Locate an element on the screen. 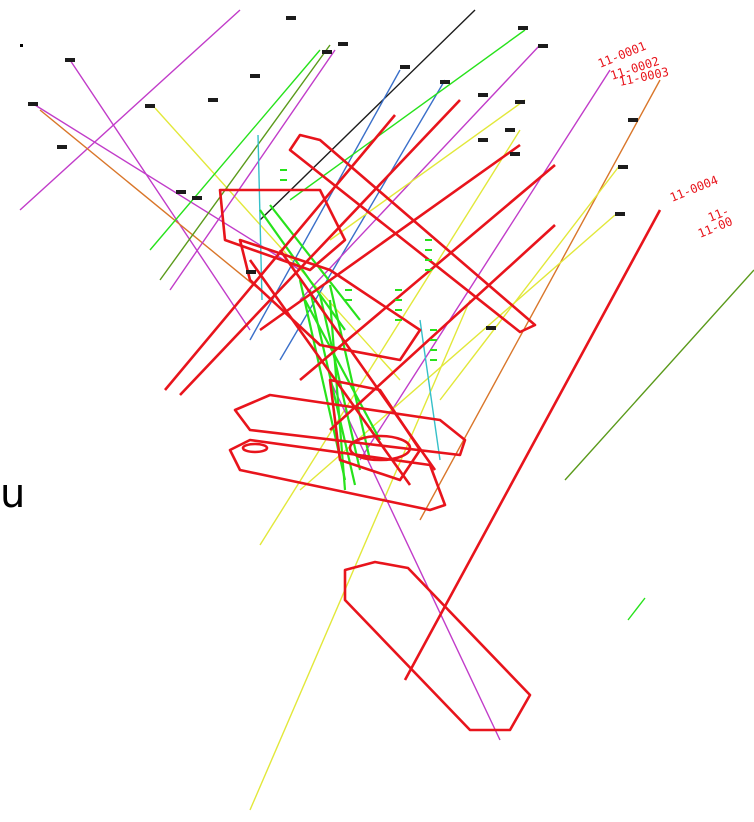 The width and height of the screenshot is (754, 822). sample-marks is located at coordinates (358, 265).